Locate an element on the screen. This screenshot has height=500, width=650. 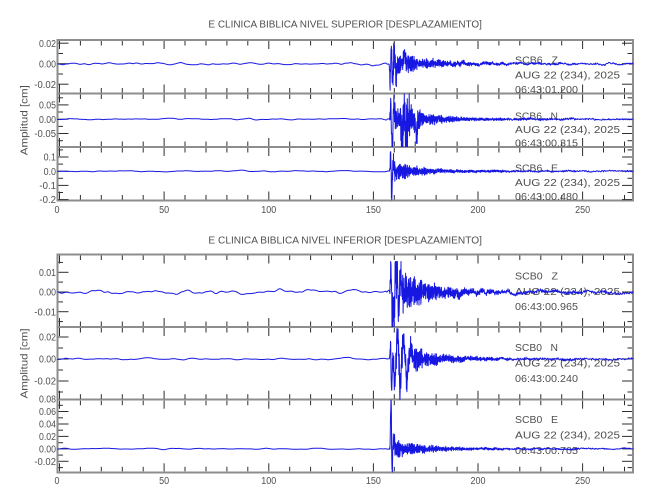
svg-text: 06:43:01.200 is located at coordinates (547, 90).